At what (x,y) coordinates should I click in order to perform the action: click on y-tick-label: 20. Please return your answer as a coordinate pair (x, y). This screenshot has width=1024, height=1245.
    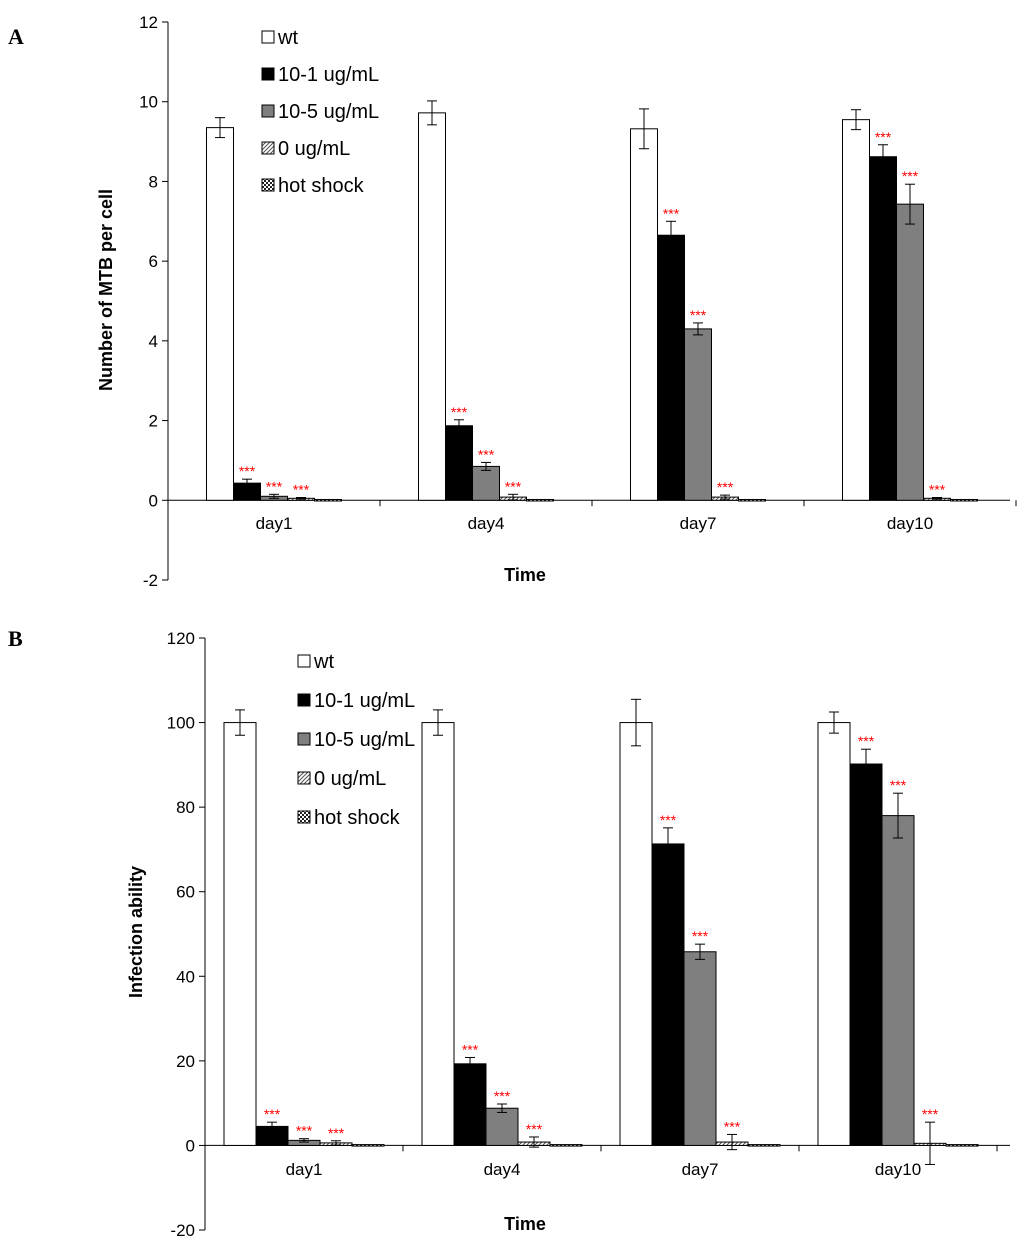
    Looking at the image, I should click on (185, 1061).